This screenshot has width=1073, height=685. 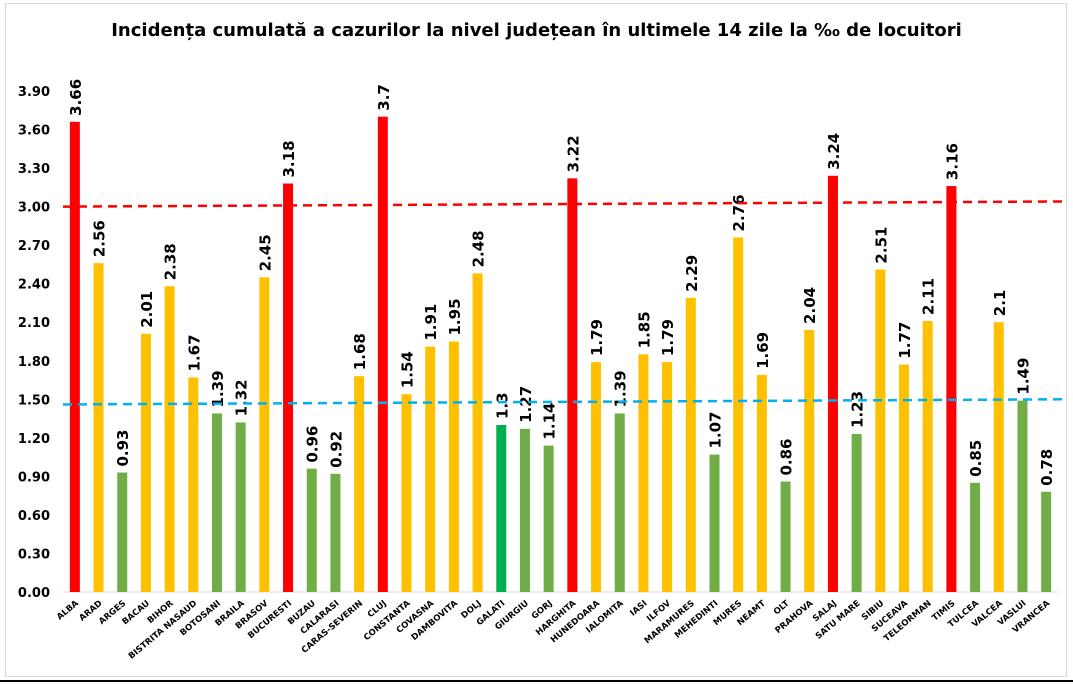 I want to click on bar-brasov, so click(x=264, y=434).